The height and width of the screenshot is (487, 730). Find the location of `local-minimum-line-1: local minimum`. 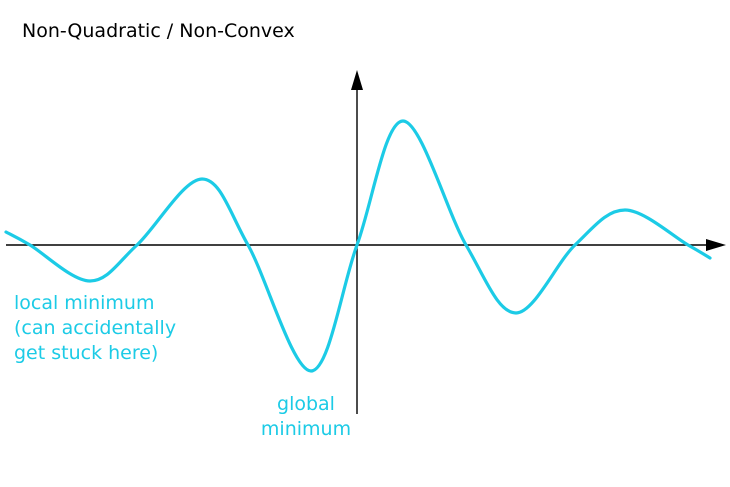

local-minimum-line-1: local minimum is located at coordinates (84, 303).